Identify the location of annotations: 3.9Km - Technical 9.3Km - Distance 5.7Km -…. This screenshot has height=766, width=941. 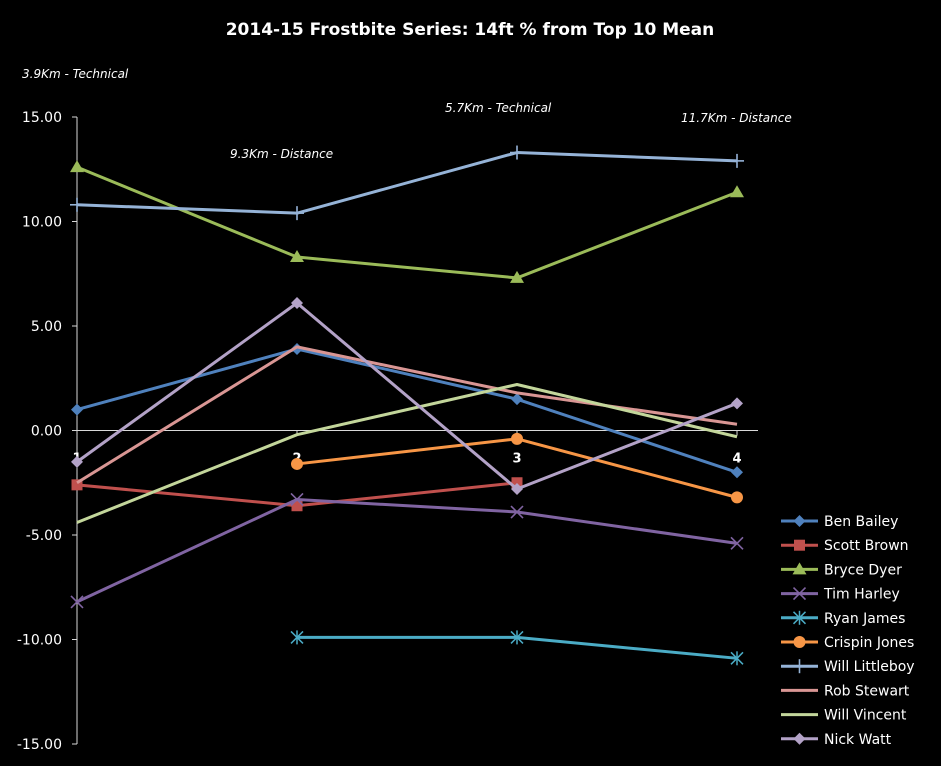
(407, 114).